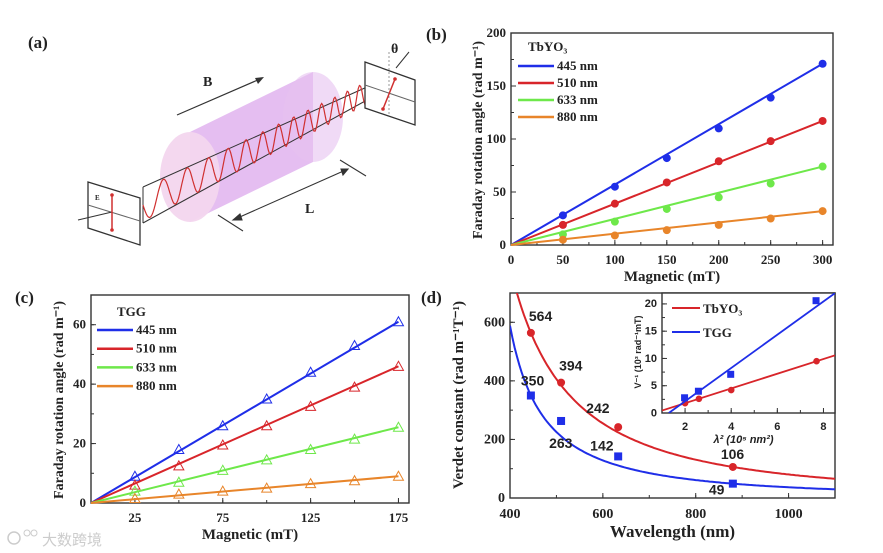  What do you see at coordinates (561, 443) in the screenshot?
I see `panel-d-data-label: 263` at bounding box center [561, 443].